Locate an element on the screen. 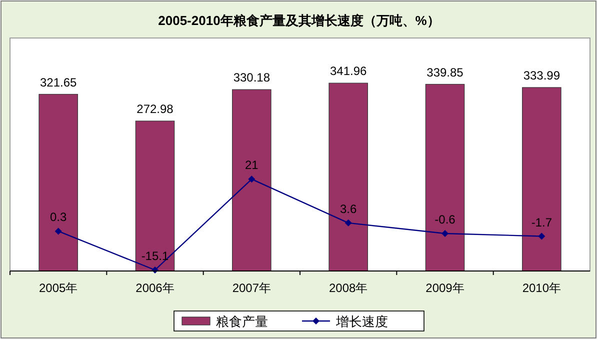 This screenshot has width=598, height=340. chart-title: 2005-2010年粮食产量及其增长速度（万吨、%） is located at coordinates (299, 20).